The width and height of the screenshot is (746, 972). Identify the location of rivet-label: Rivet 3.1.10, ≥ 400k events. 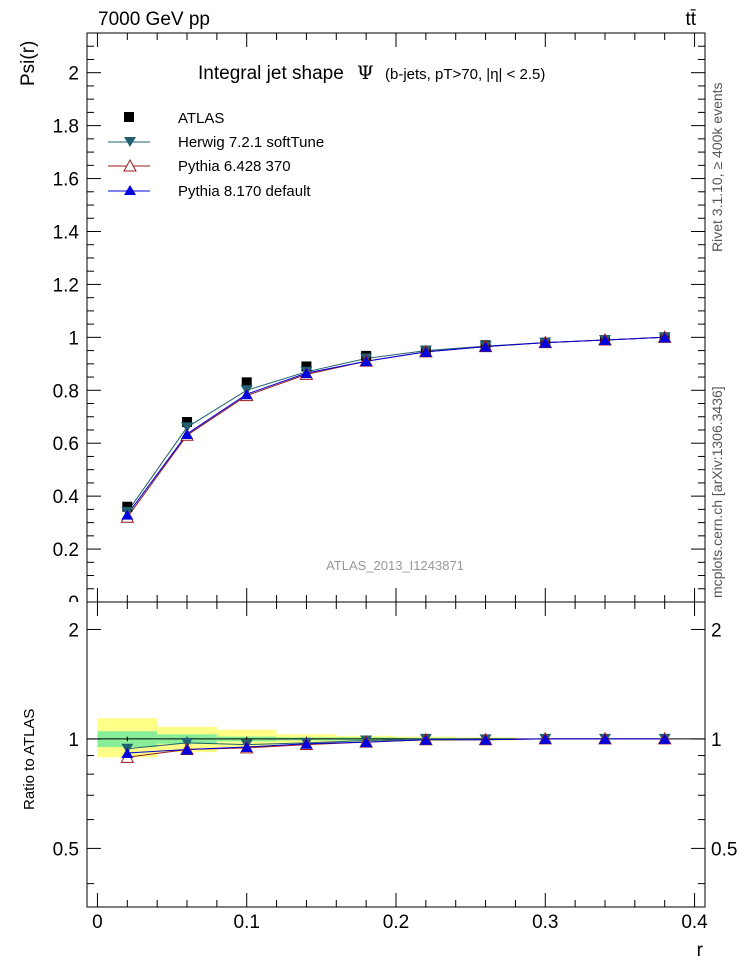
(717, 167).